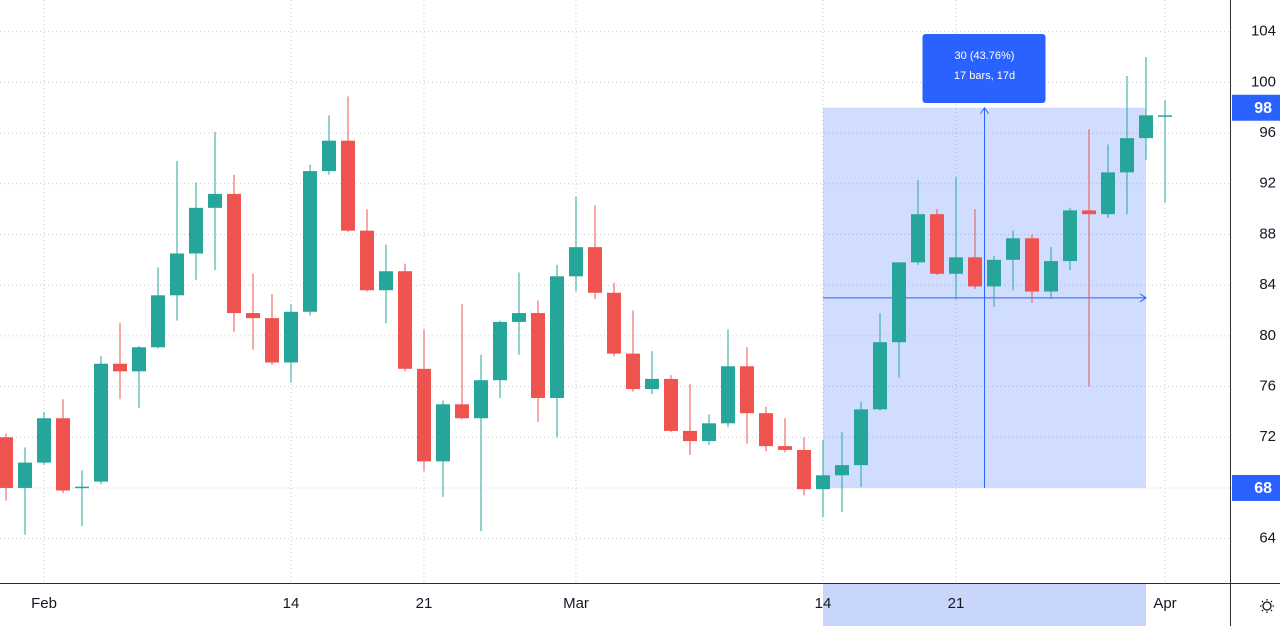 Image resolution: width=1280 pixels, height=626 pixels. What do you see at coordinates (1267, 538) in the screenshot?
I see `y-tick-label: 64` at bounding box center [1267, 538].